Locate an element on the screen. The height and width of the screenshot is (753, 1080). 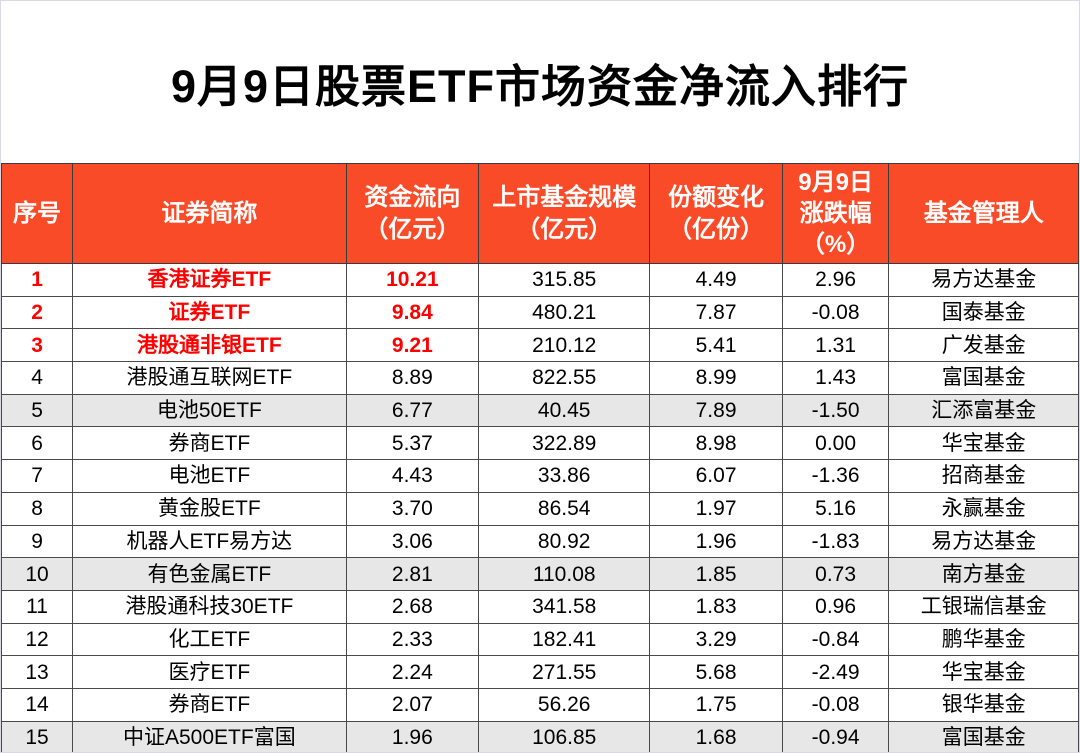
cell-share-change: 8.98 is located at coordinates (716, 443).